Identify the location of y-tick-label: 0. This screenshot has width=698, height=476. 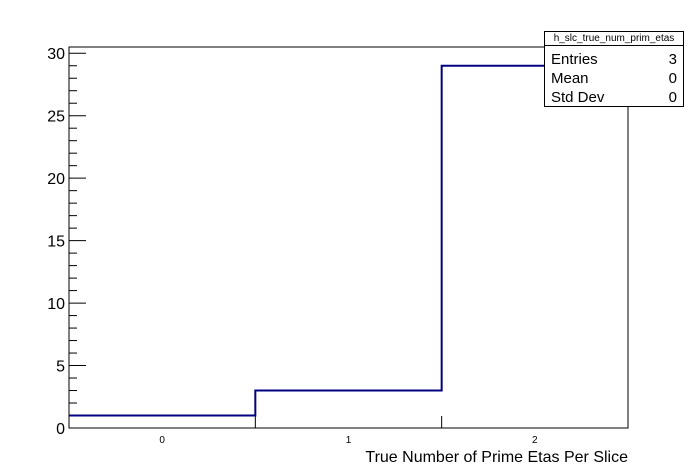
(60, 429).